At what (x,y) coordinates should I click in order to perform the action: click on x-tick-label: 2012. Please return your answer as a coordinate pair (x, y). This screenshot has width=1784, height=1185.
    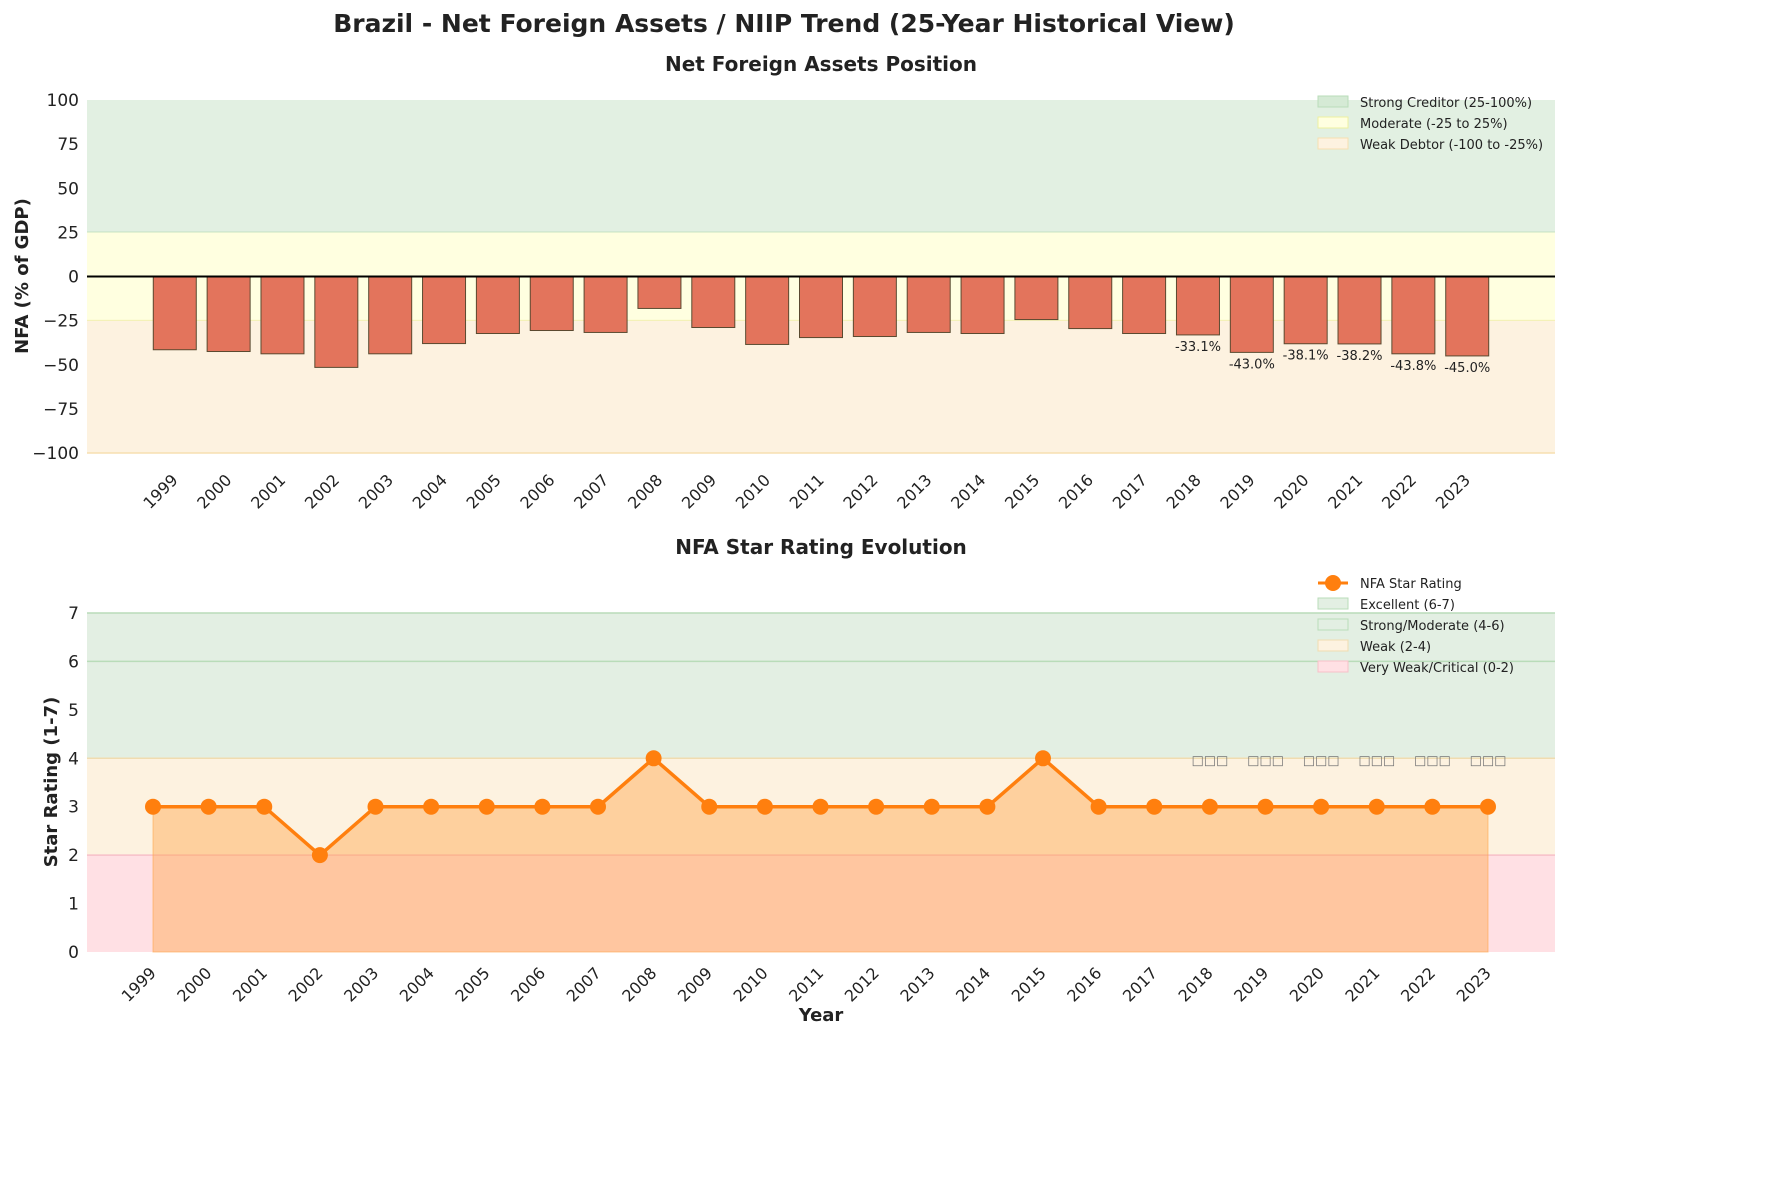
    Looking at the image, I should click on (860, 491).